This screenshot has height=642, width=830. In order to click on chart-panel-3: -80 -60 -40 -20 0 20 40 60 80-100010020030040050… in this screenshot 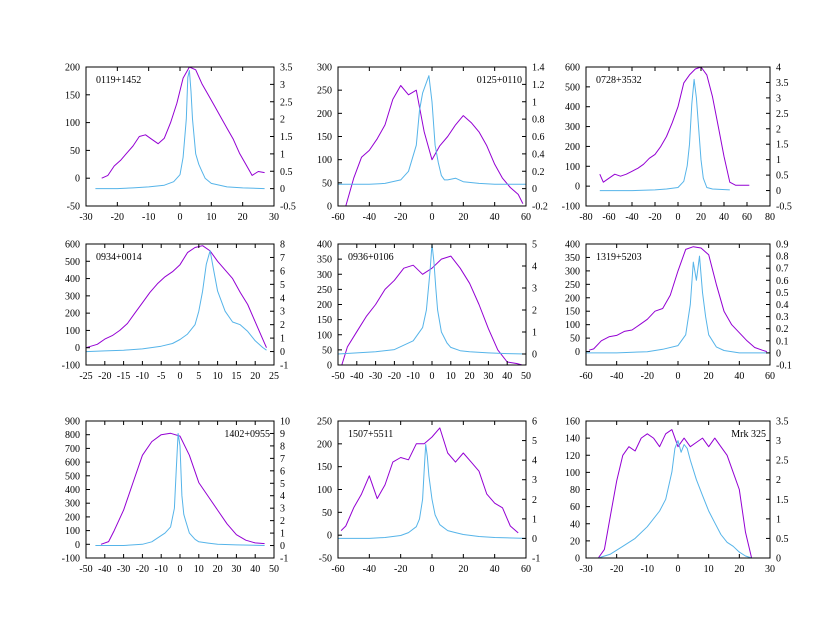, I will do `click(677, 143)`.